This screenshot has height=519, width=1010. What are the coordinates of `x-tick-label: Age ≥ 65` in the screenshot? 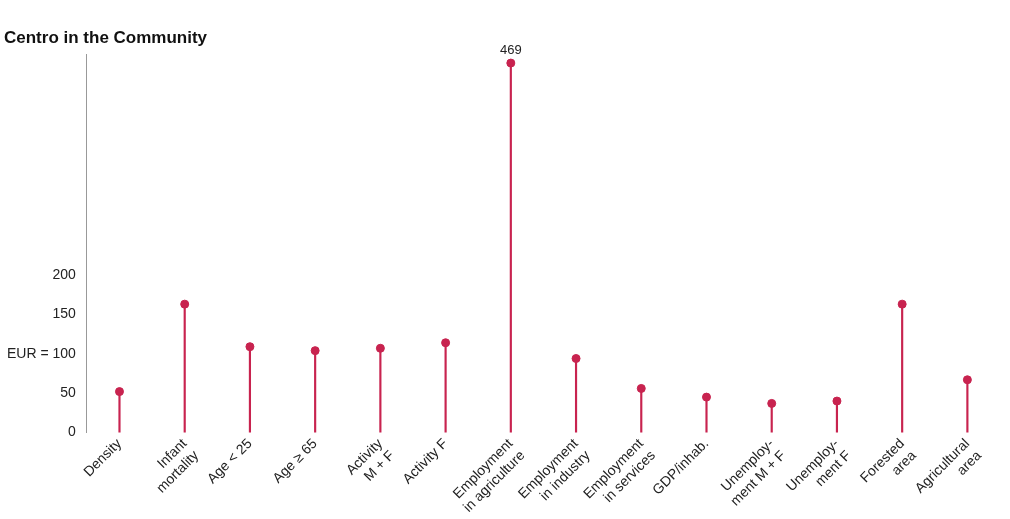 It's located at (295, 460).